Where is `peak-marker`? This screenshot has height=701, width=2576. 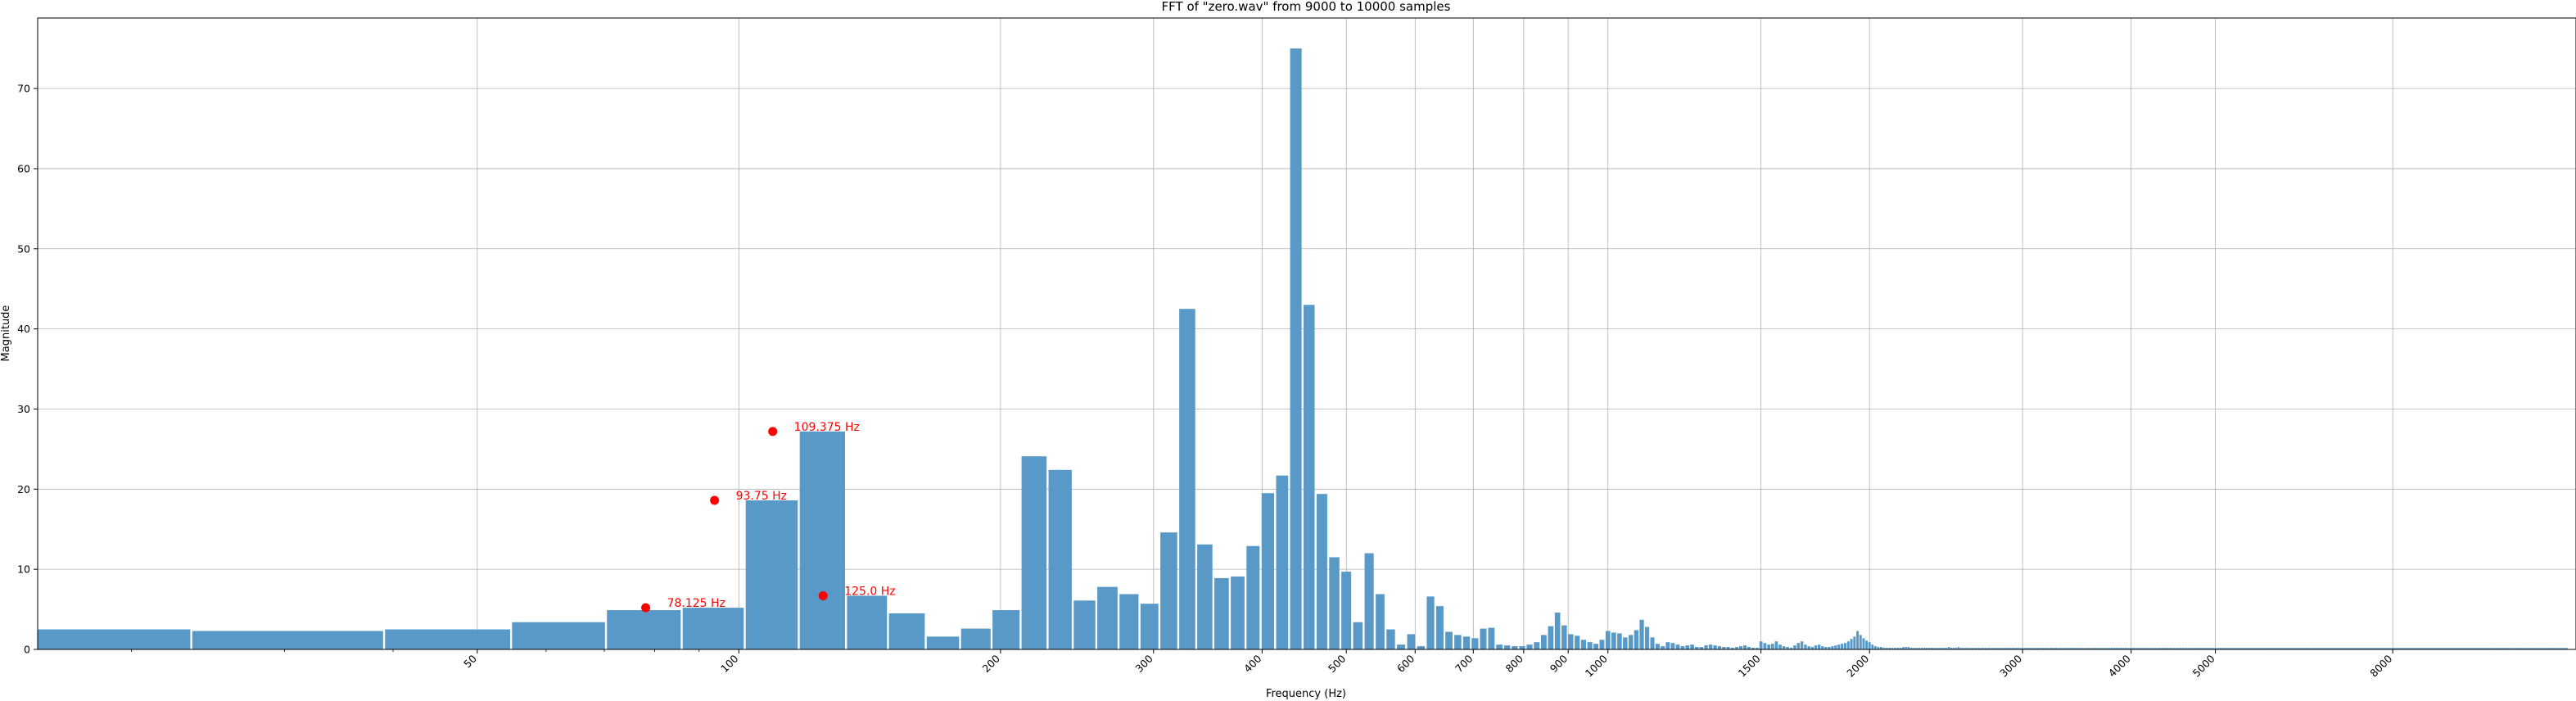
peak-marker is located at coordinates (715, 500).